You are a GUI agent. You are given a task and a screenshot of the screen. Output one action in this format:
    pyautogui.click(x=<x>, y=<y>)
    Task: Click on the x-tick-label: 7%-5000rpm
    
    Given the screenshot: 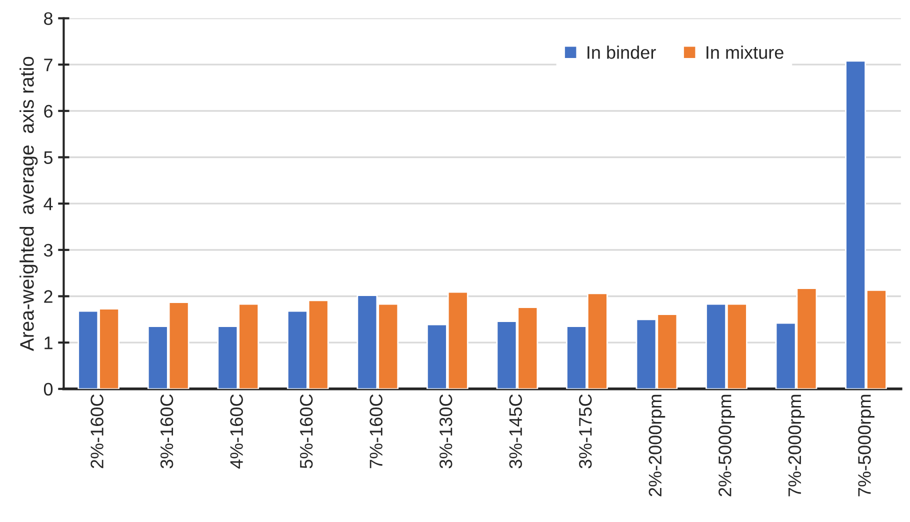 What is the action you would take?
    pyautogui.click(x=866, y=445)
    